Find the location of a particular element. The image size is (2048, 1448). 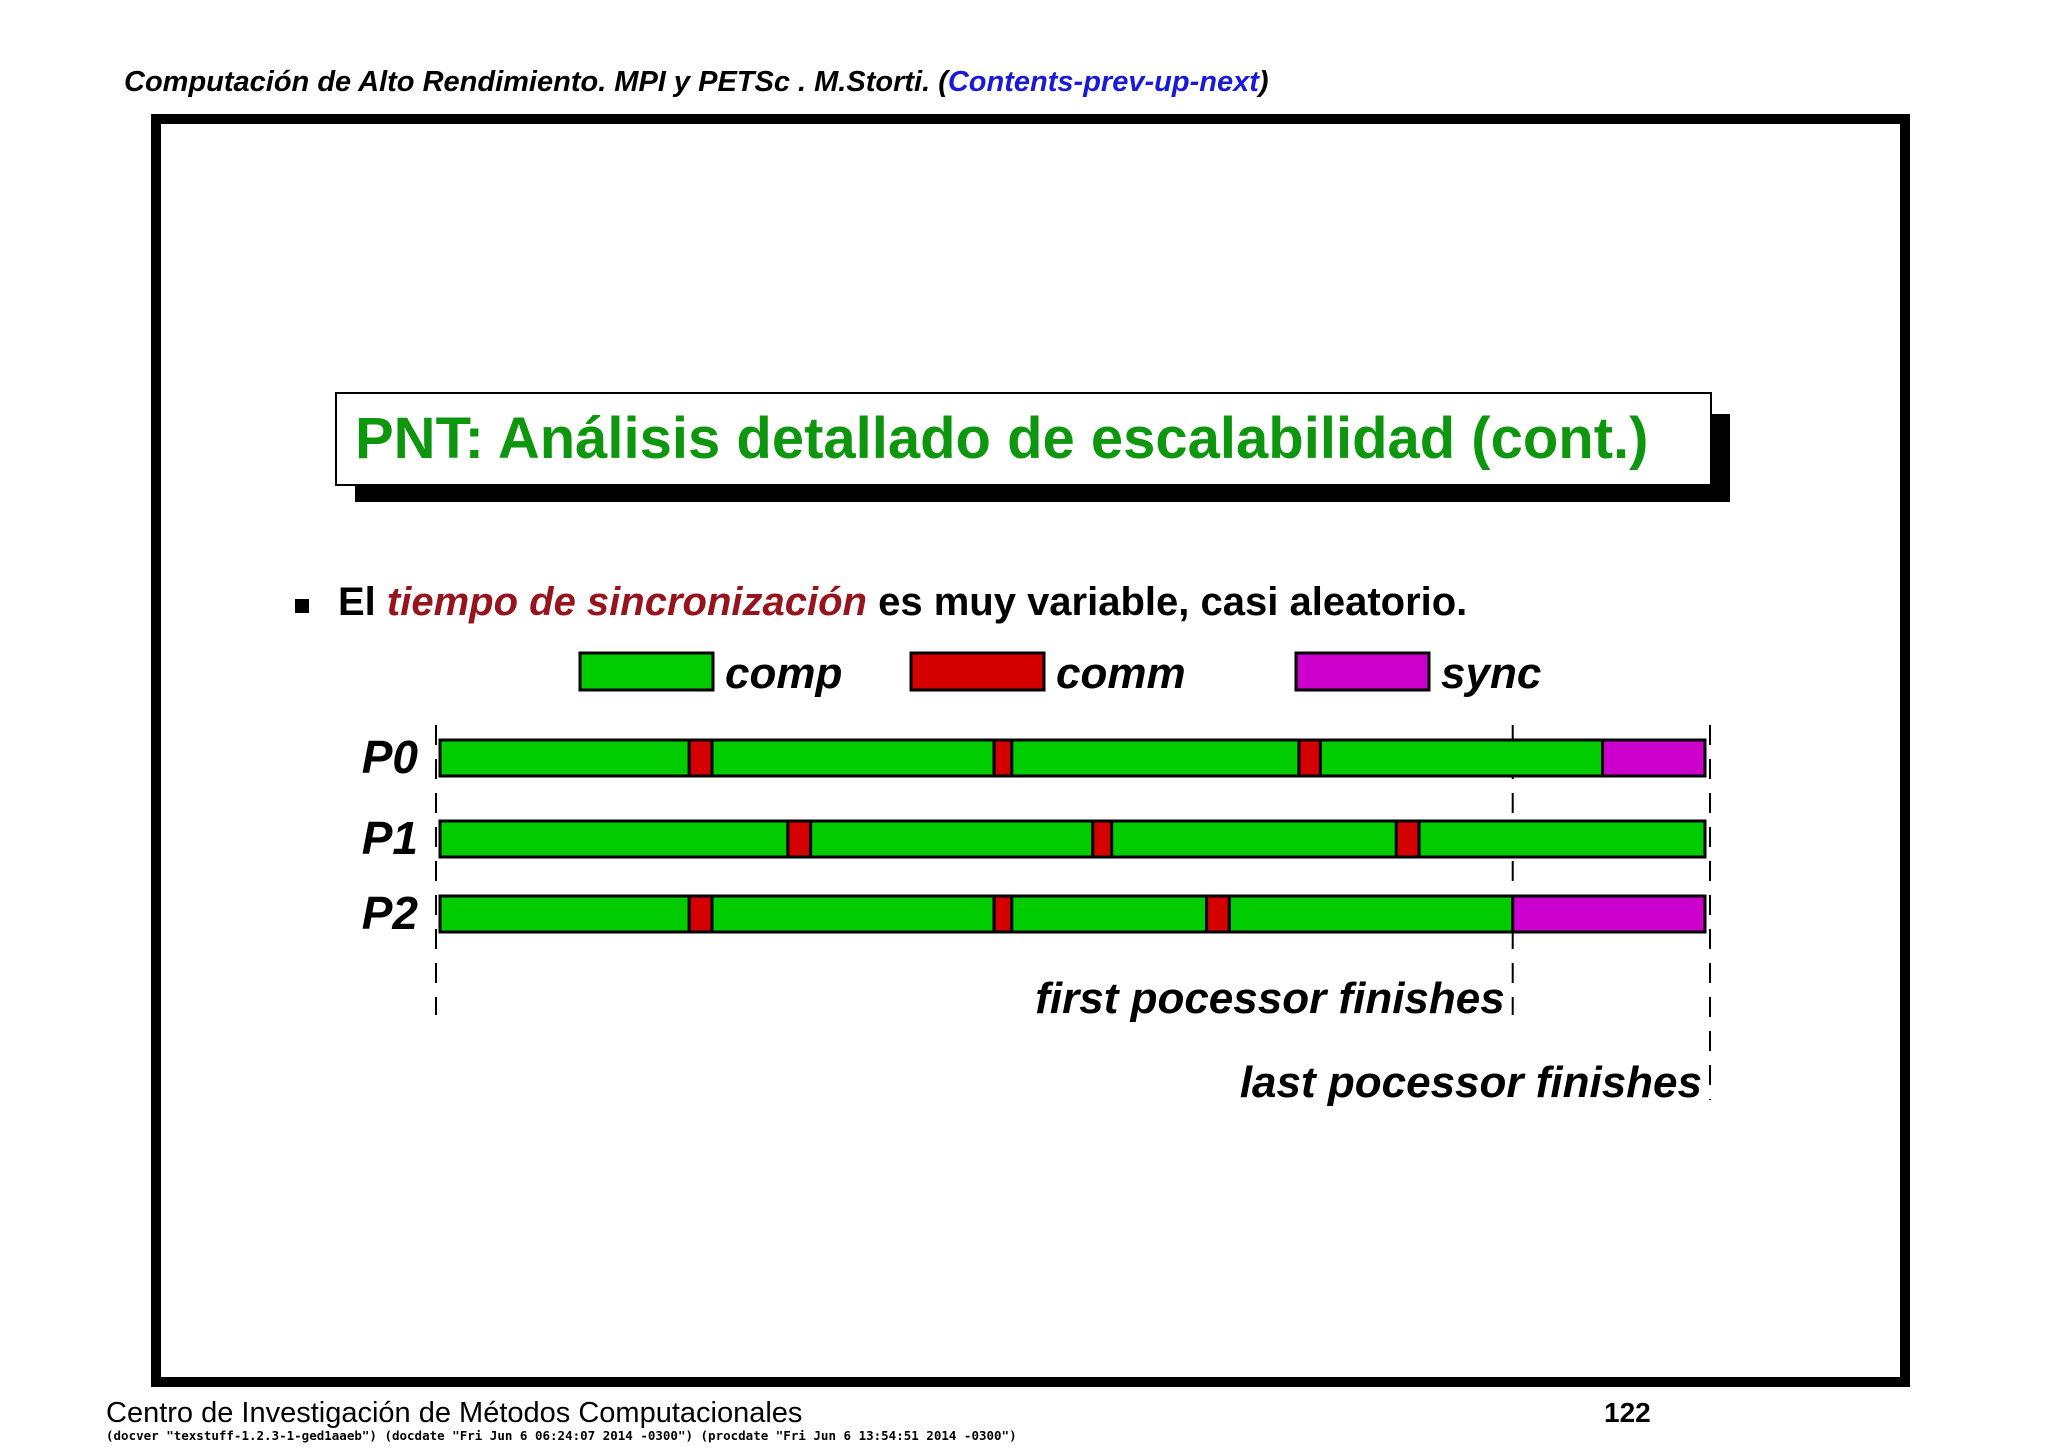

bullet-square-icon is located at coordinates (302, 606).